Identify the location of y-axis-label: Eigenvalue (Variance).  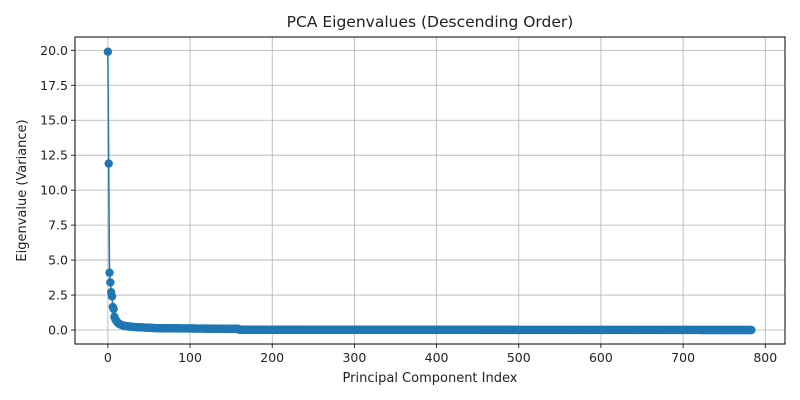
(22, 190).